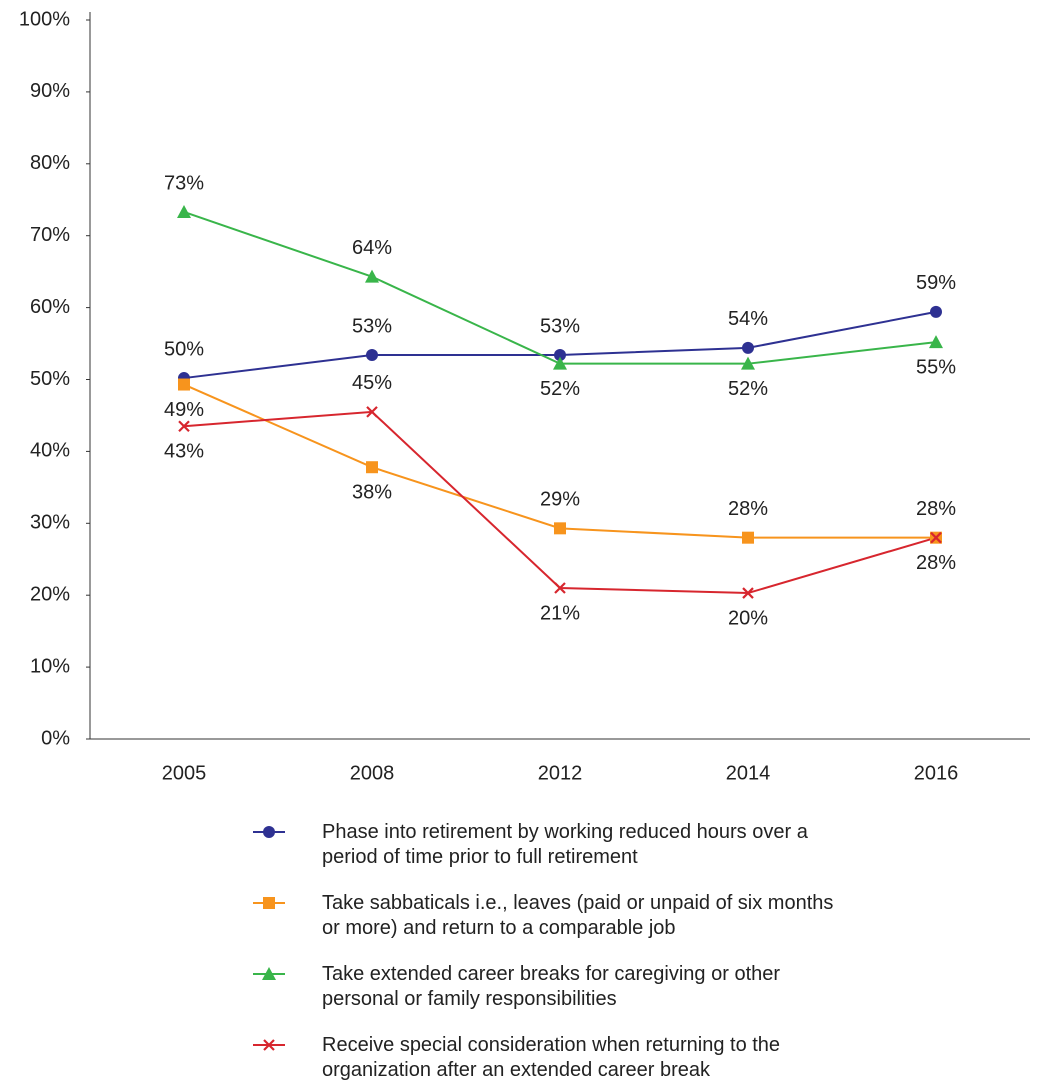 The width and height of the screenshot is (1042, 1086). What do you see at coordinates (50, 163) in the screenshot?
I see `y-tick-label: 80%` at bounding box center [50, 163].